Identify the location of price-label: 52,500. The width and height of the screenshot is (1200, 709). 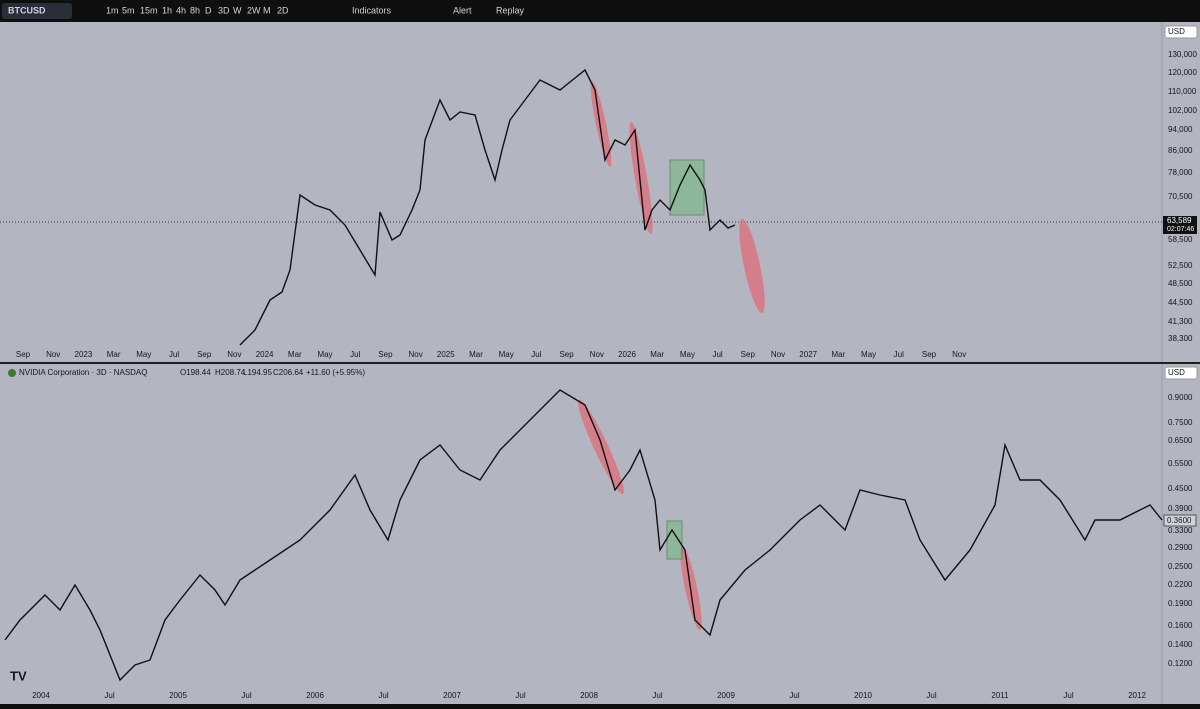
(1180, 265).